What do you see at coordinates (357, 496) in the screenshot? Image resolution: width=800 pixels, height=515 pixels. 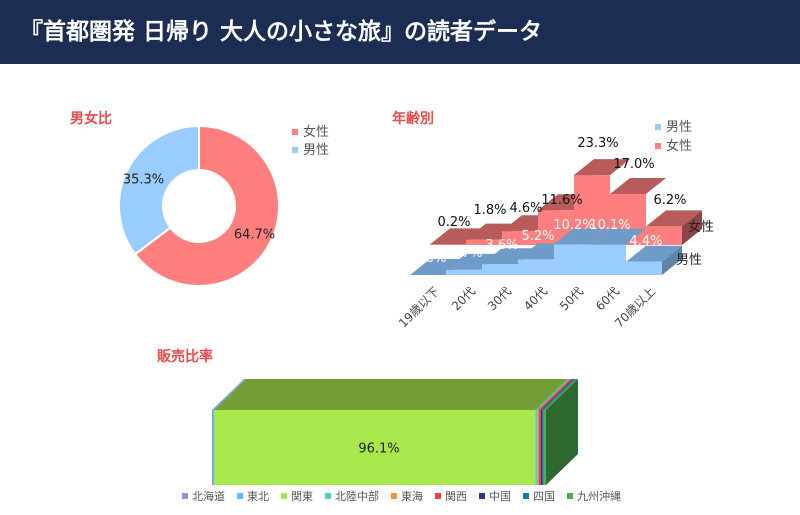 I see `sales-legend-label-3: 北陸中部` at bounding box center [357, 496].